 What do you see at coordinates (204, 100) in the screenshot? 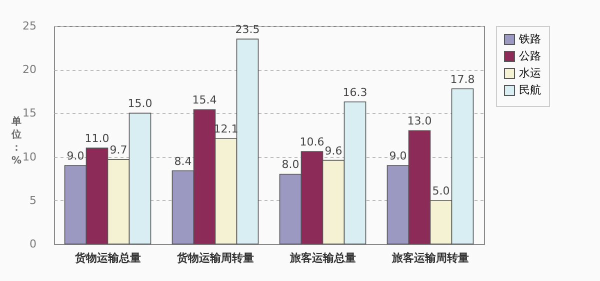
I see `data-label: 15.4` at bounding box center [204, 100].